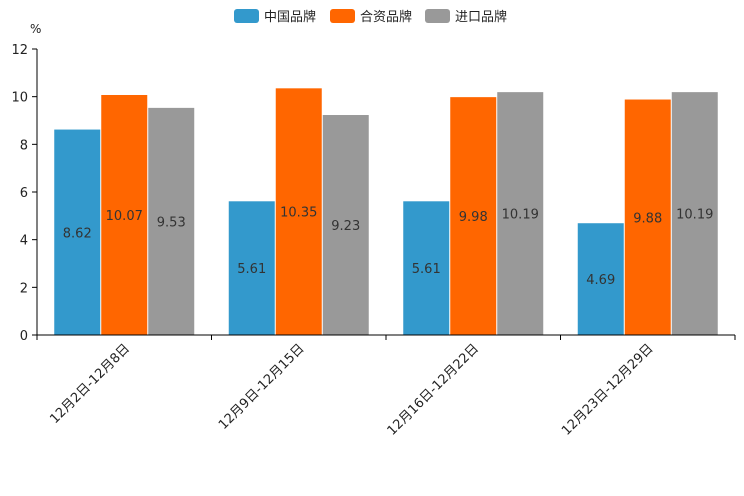  I want to click on legend-item-2: 合资品牌, so click(371, 17).